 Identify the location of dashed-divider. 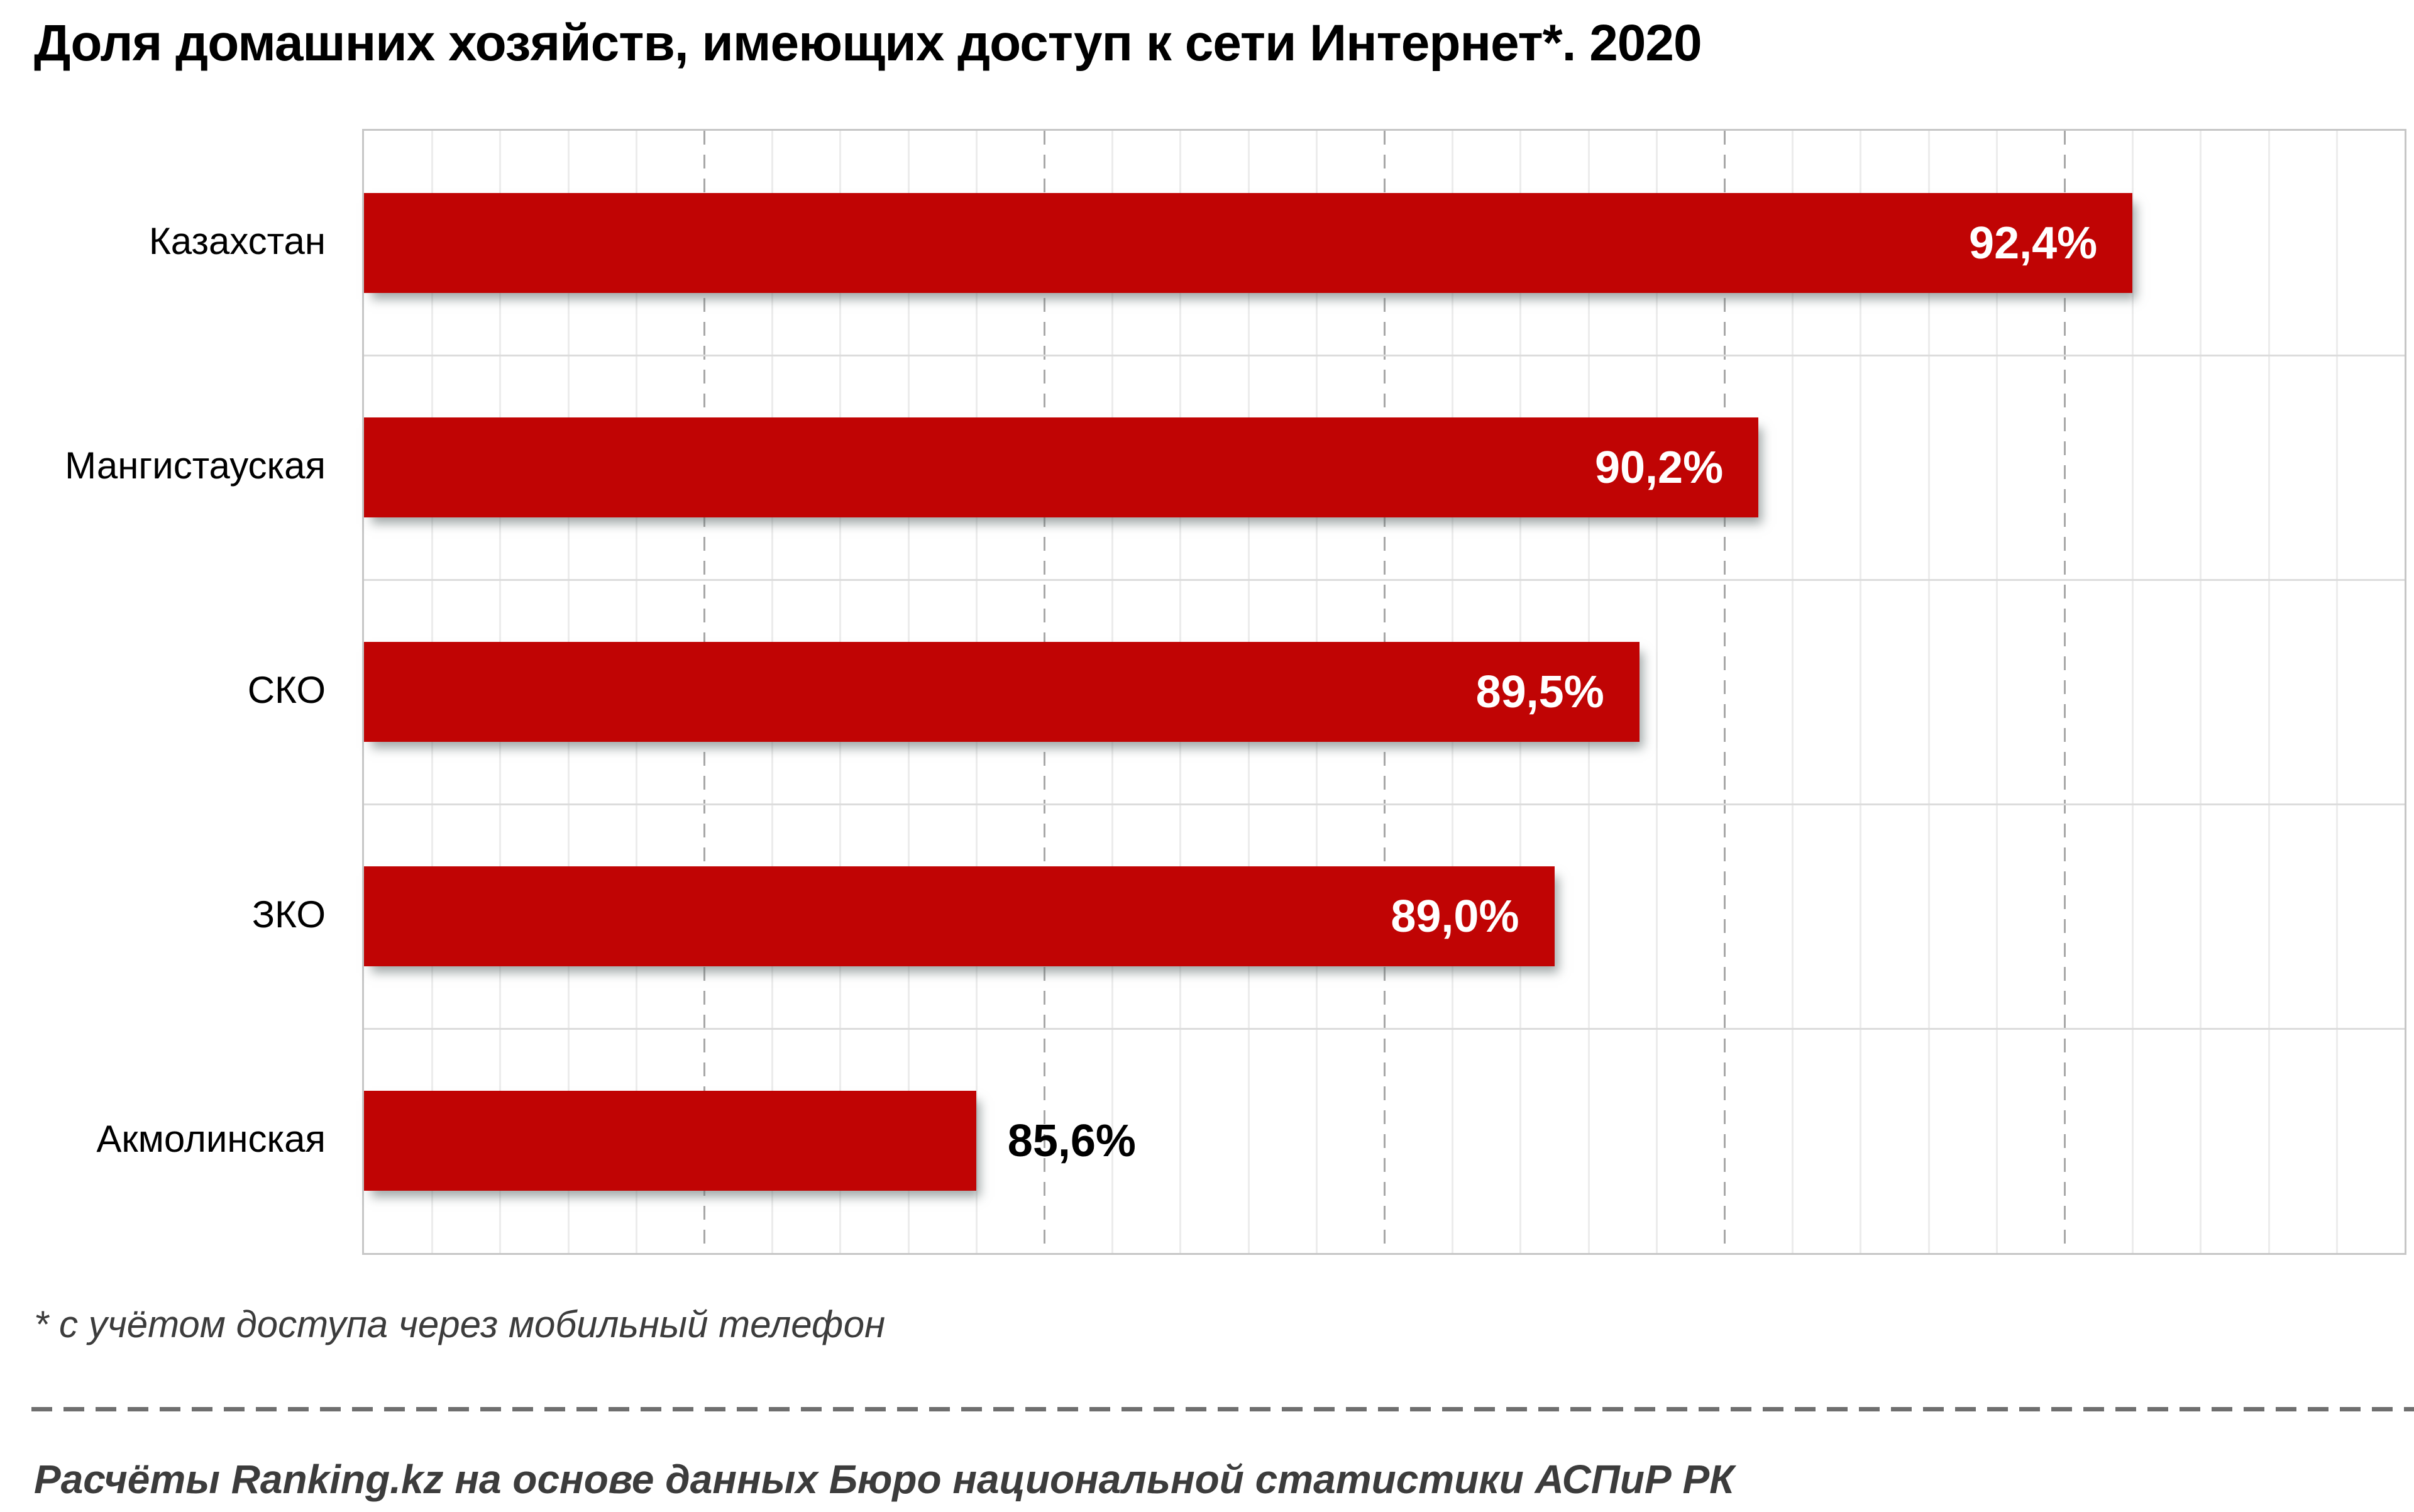
(1222, 1409).